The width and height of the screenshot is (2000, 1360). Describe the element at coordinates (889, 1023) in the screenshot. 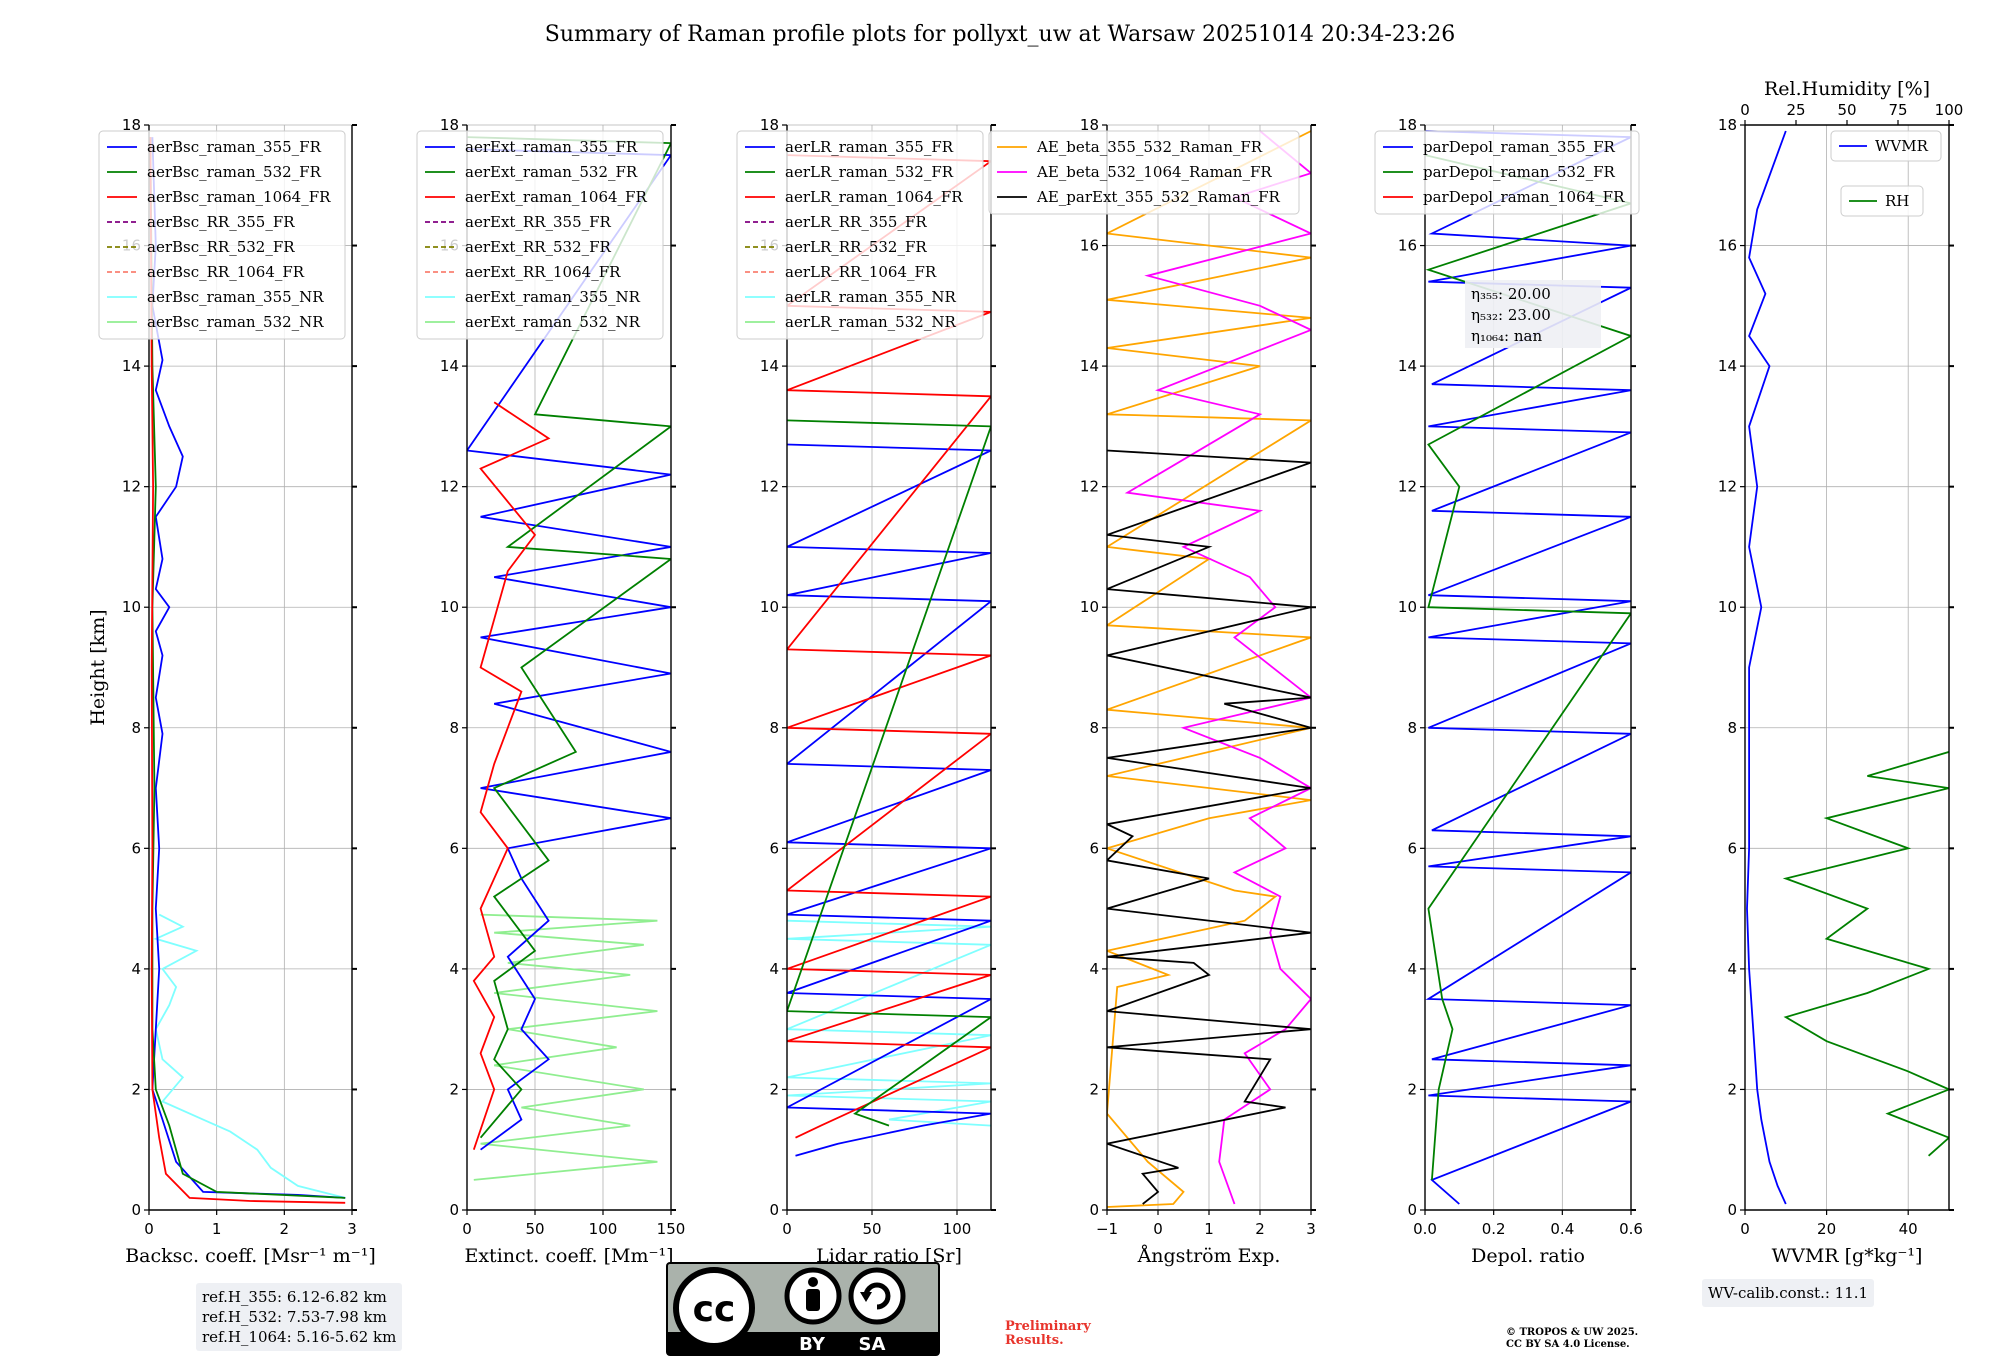

I see `series-aerLR_raman_355_NR` at that location.